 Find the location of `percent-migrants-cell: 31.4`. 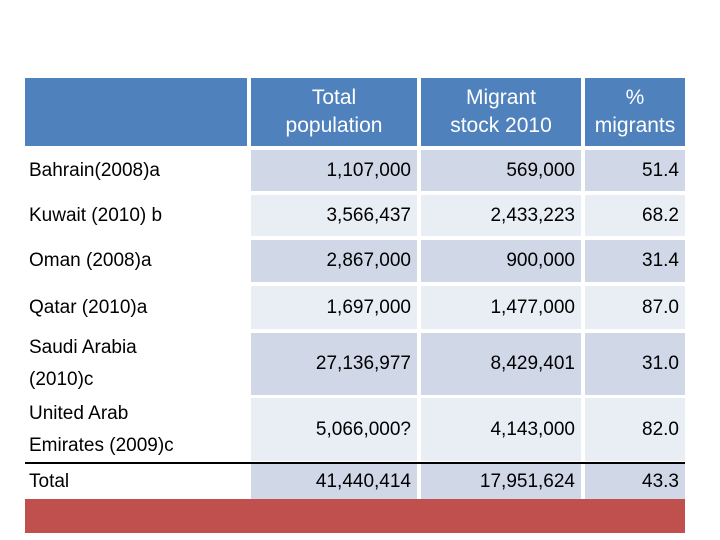

percent-migrants-cell: 31.4 is located at coordinates (635, 261).